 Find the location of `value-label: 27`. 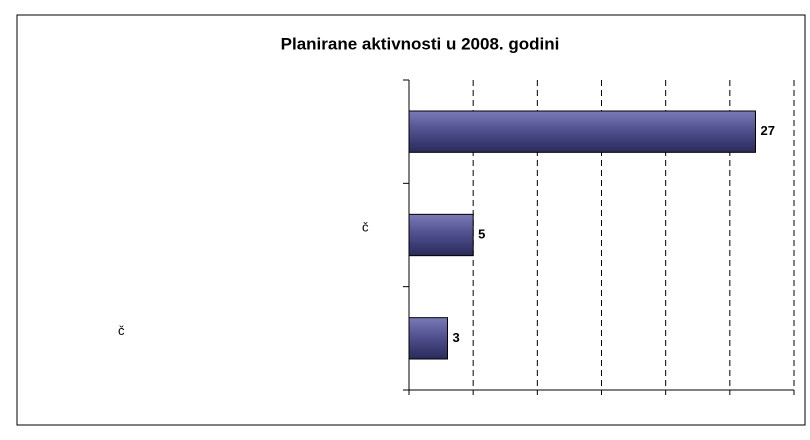

value-label: 27 is located at coordinates (768, 130).